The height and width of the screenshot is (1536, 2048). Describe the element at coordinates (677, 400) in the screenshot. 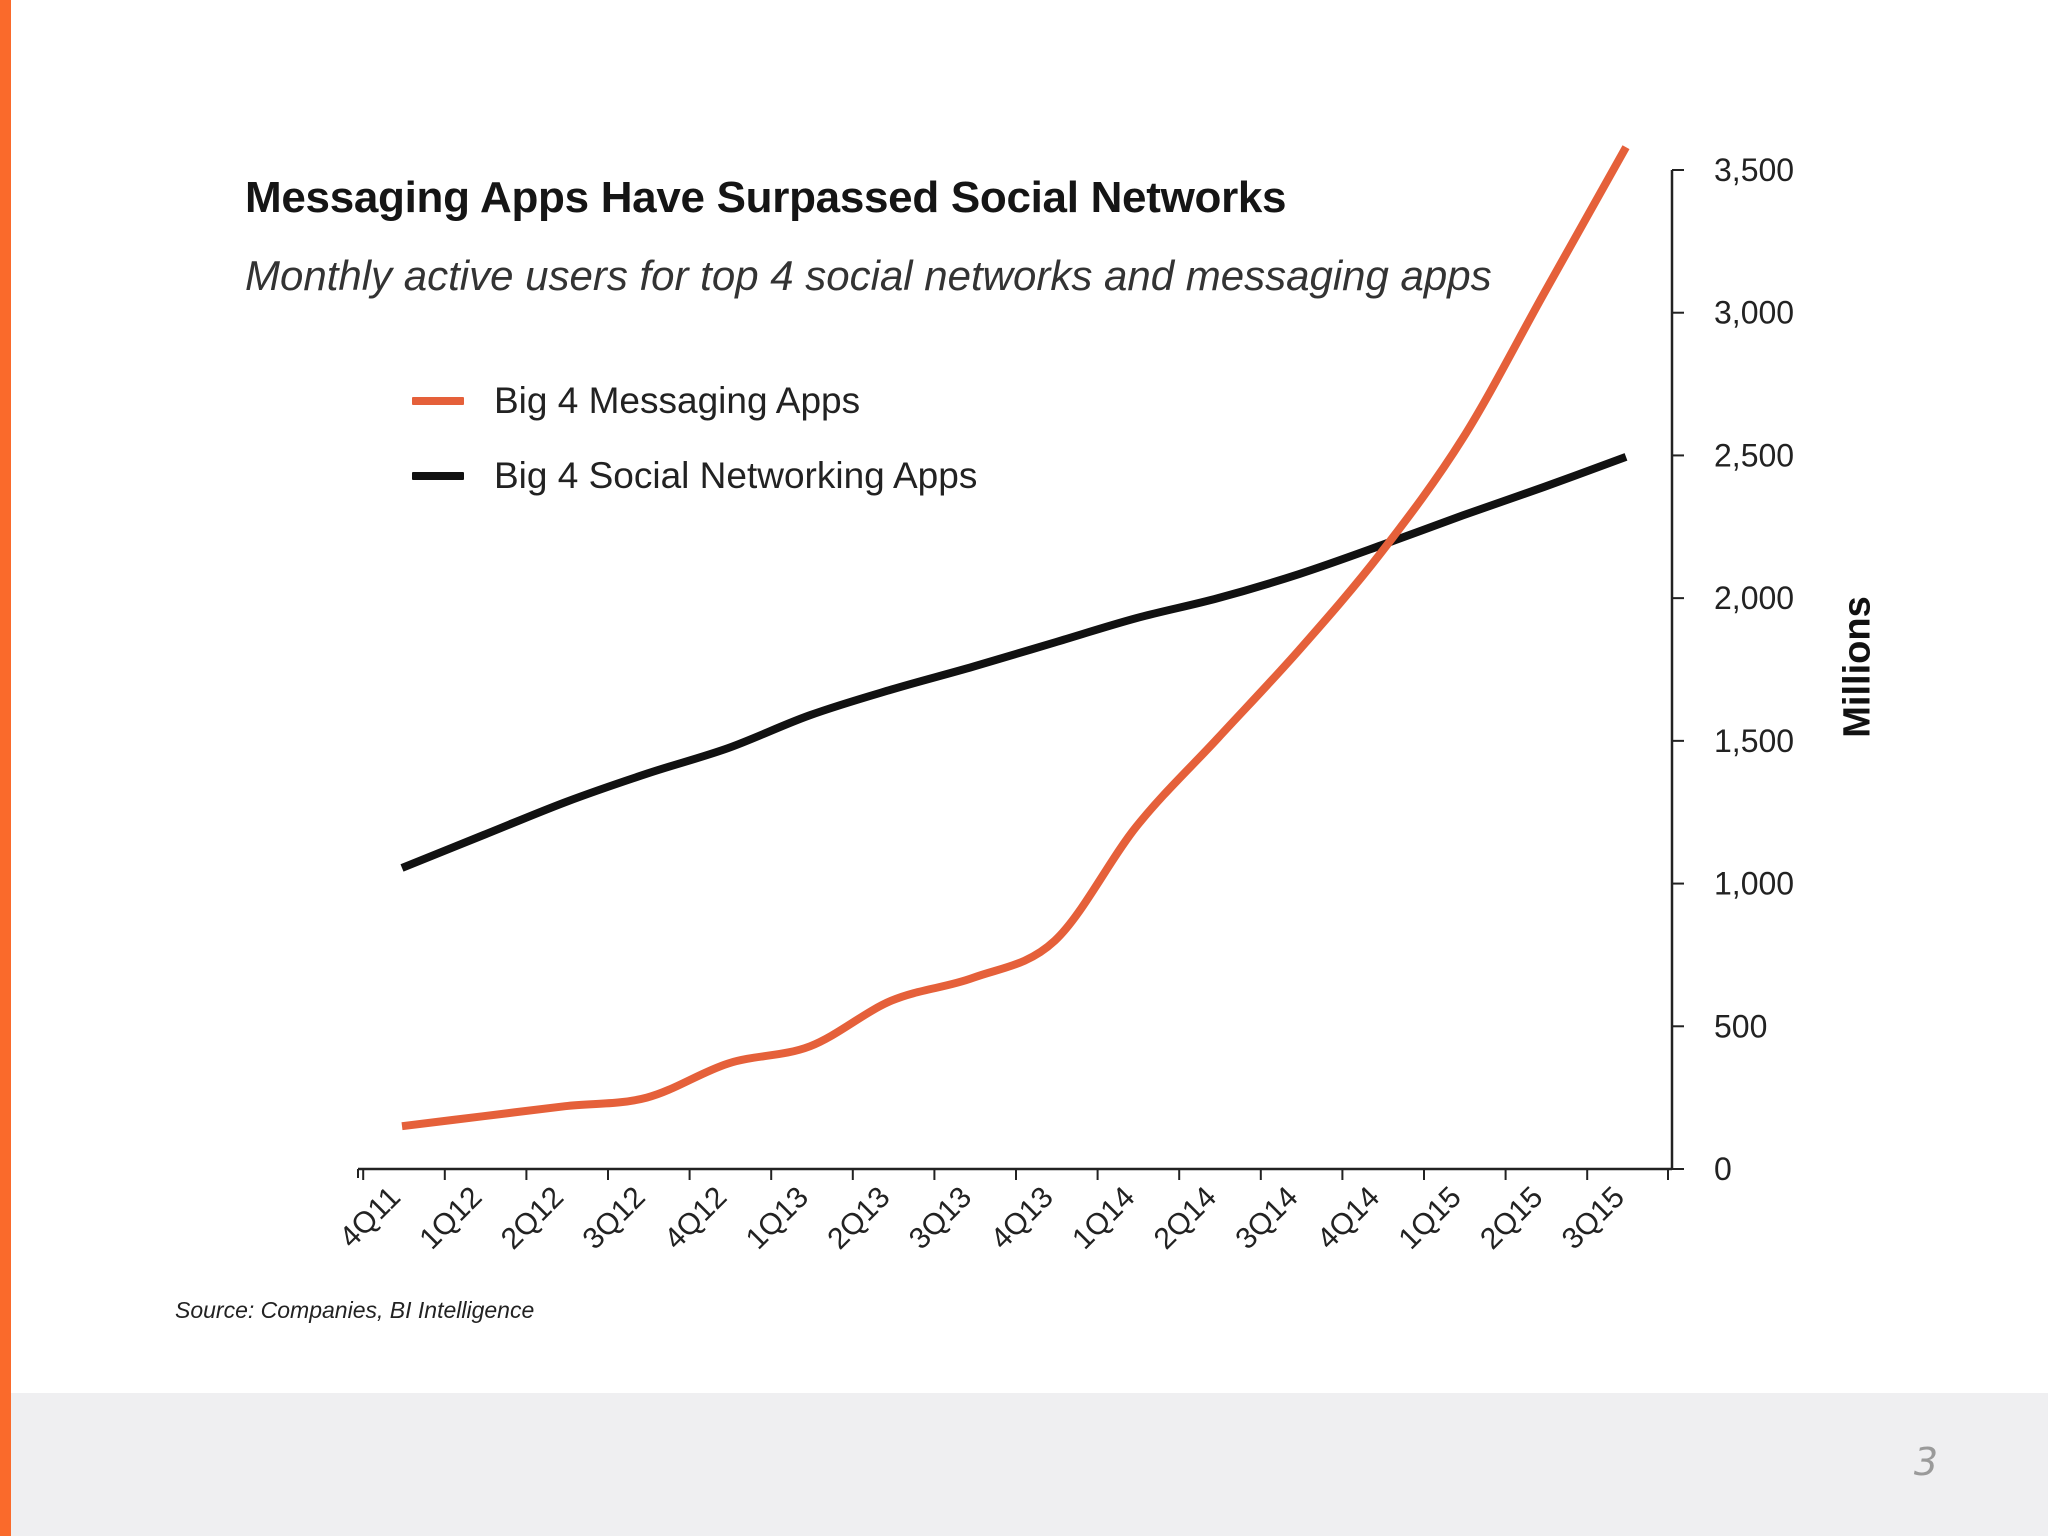

I see `legend-label-messaging: Big 4 Messaging Apps` at that location.